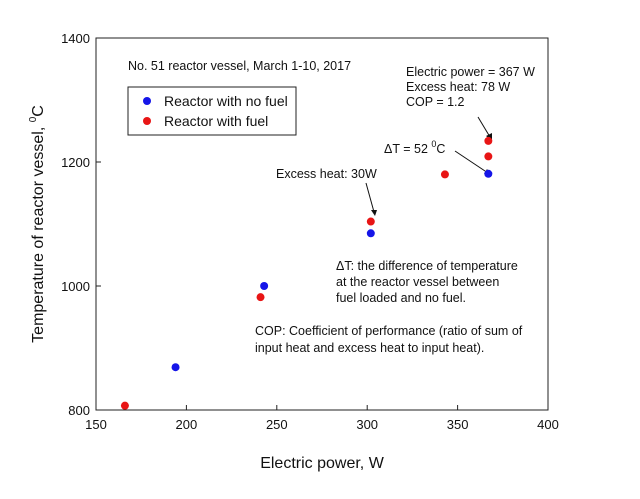 The height and width of the screenshot is (499, 640). I want to click on y-tick-label: 1200, so click(75, 162).